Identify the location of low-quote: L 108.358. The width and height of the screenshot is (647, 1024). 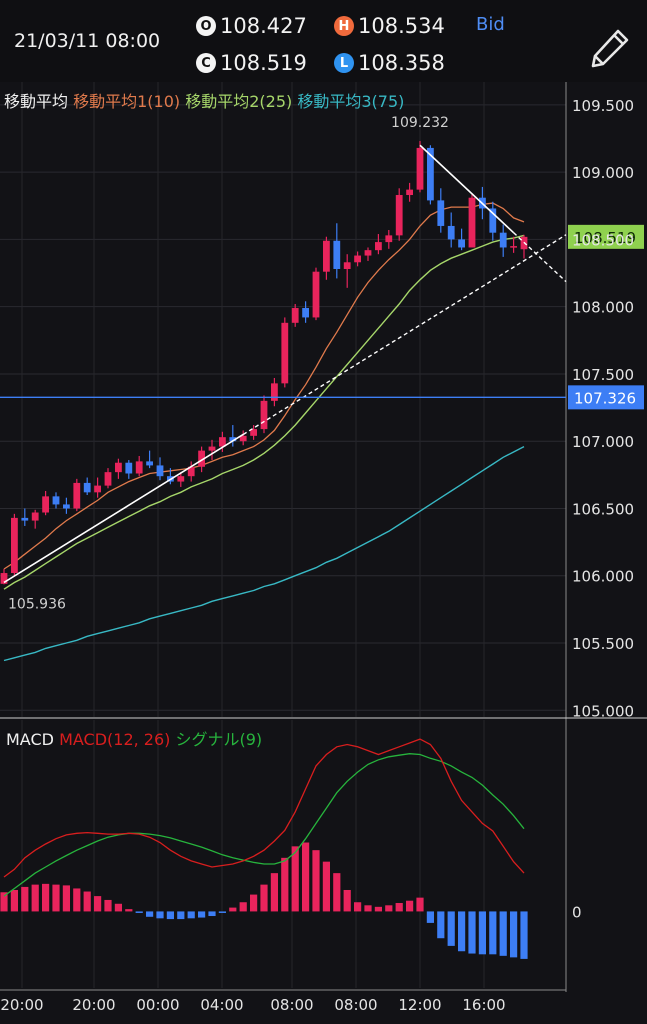
(389, 63).